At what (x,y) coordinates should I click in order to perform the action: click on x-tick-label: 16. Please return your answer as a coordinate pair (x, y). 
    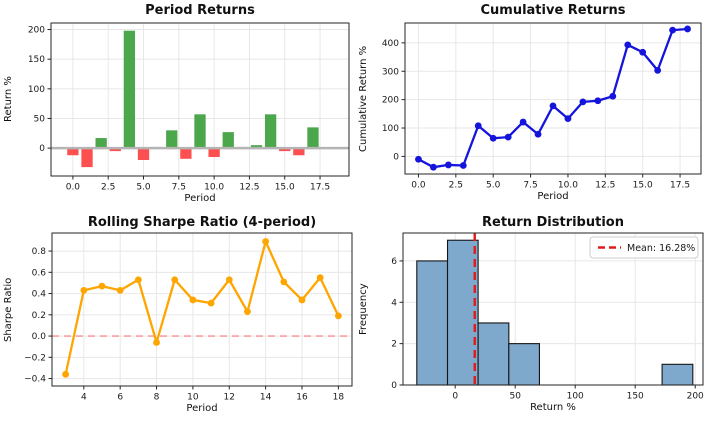
    Looking at the image, I should click on (302, 398).